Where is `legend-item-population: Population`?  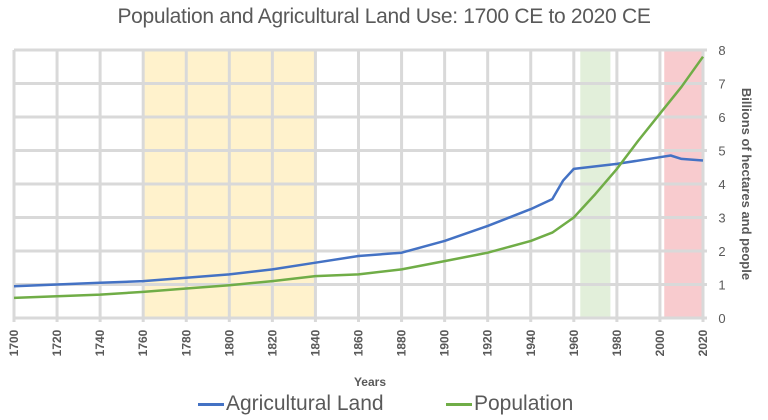 legend-item-population: Population is located at coordinates (509, 404).